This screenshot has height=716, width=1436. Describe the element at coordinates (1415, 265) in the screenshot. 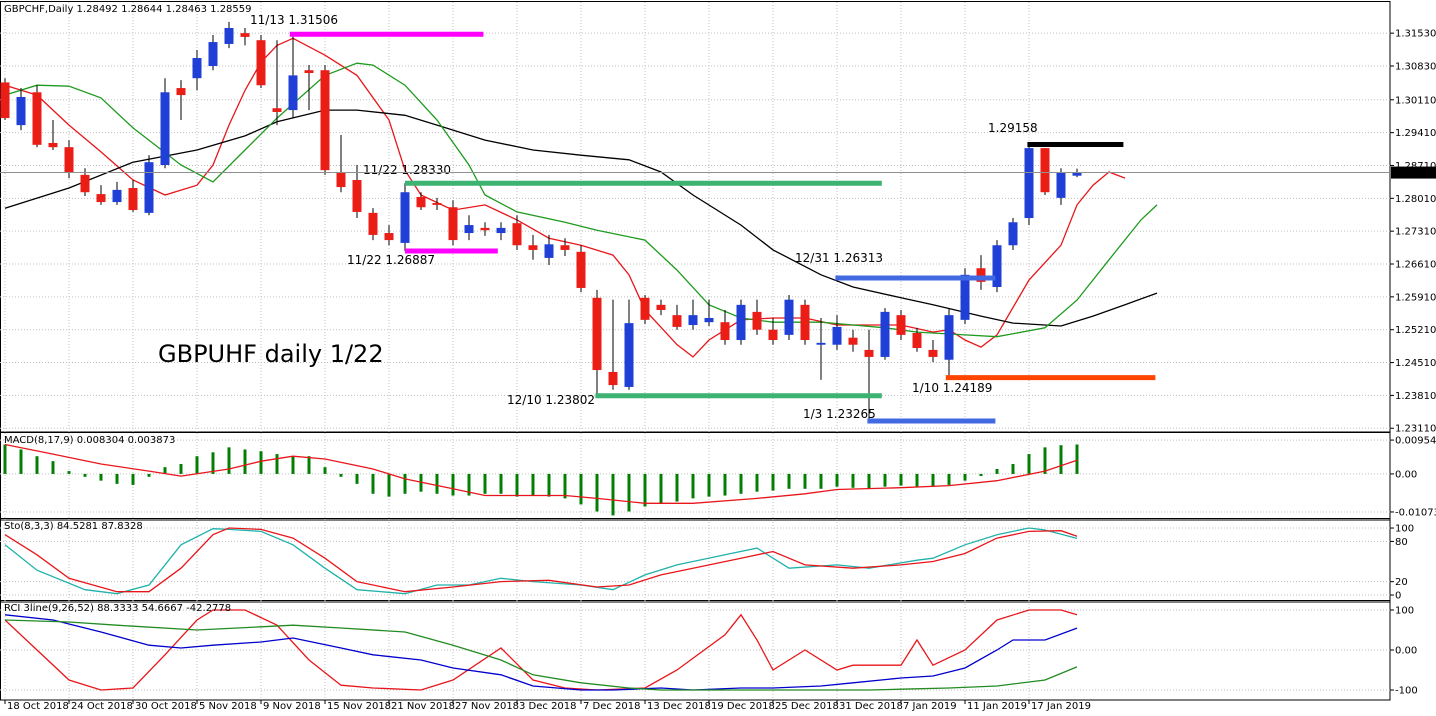

I see `y-tick-label: 1.26610` at that location.